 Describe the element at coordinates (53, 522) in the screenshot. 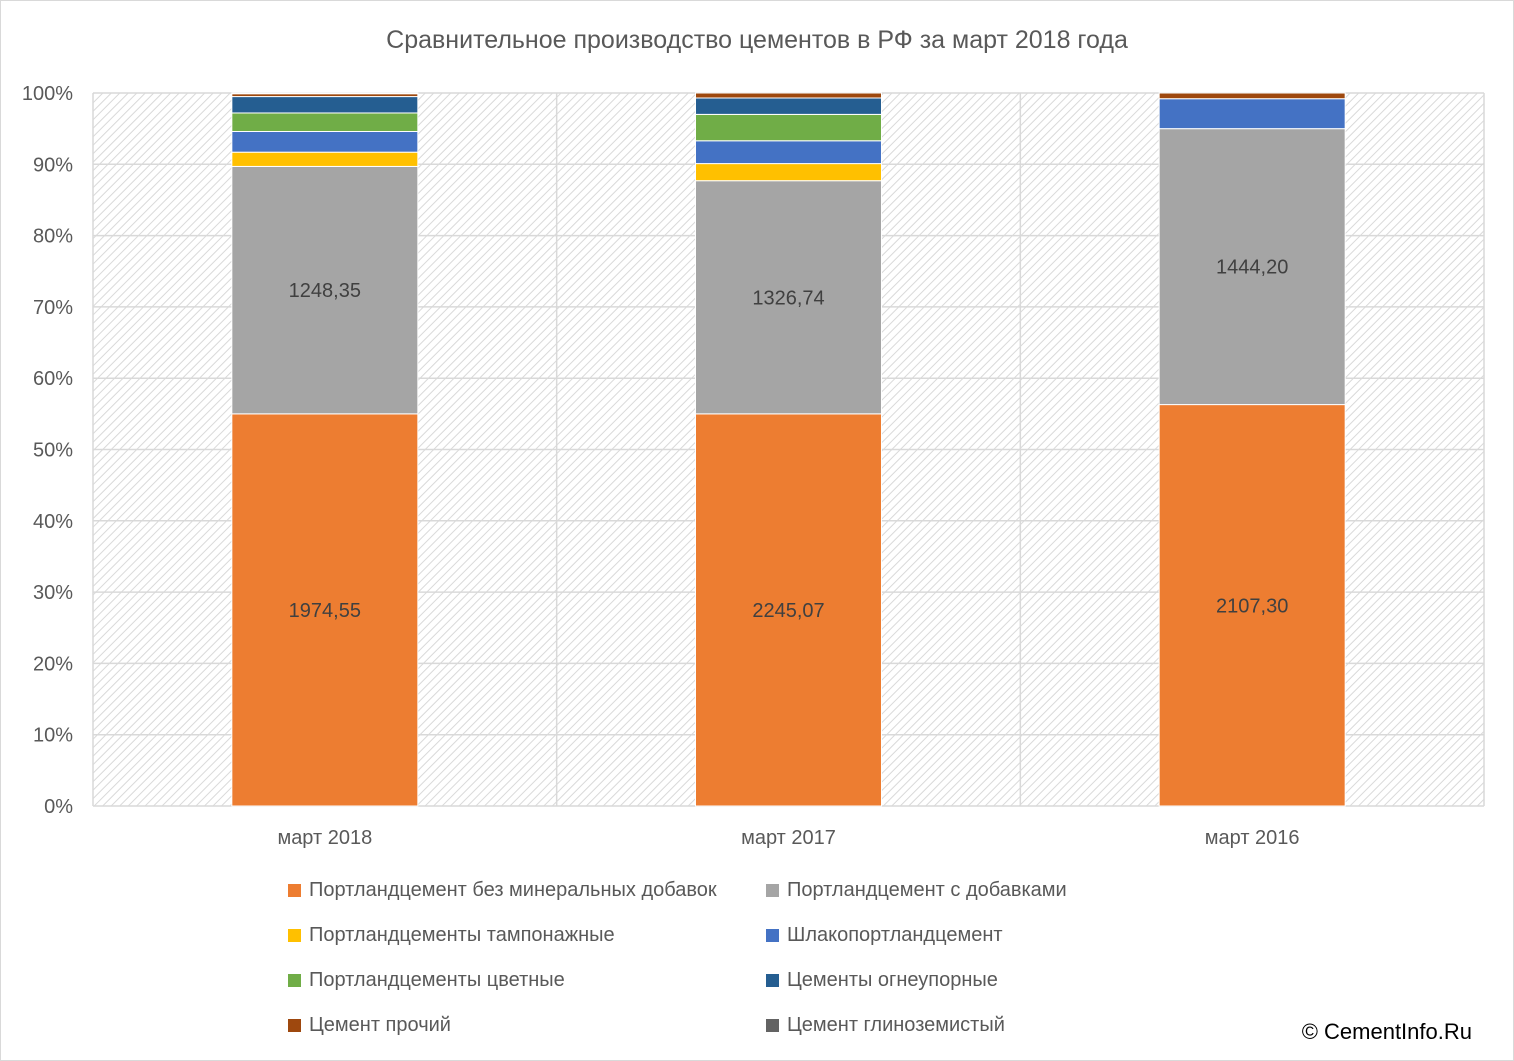

I see `y-tick-label: 40%` at that location.